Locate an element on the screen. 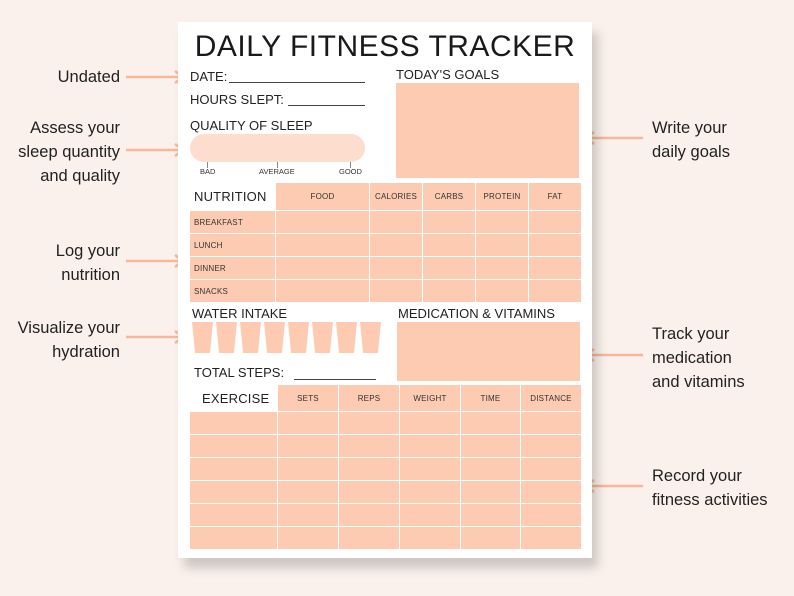  nutrition-row-lunch: LUNCH is located at coordinates (232, 245).